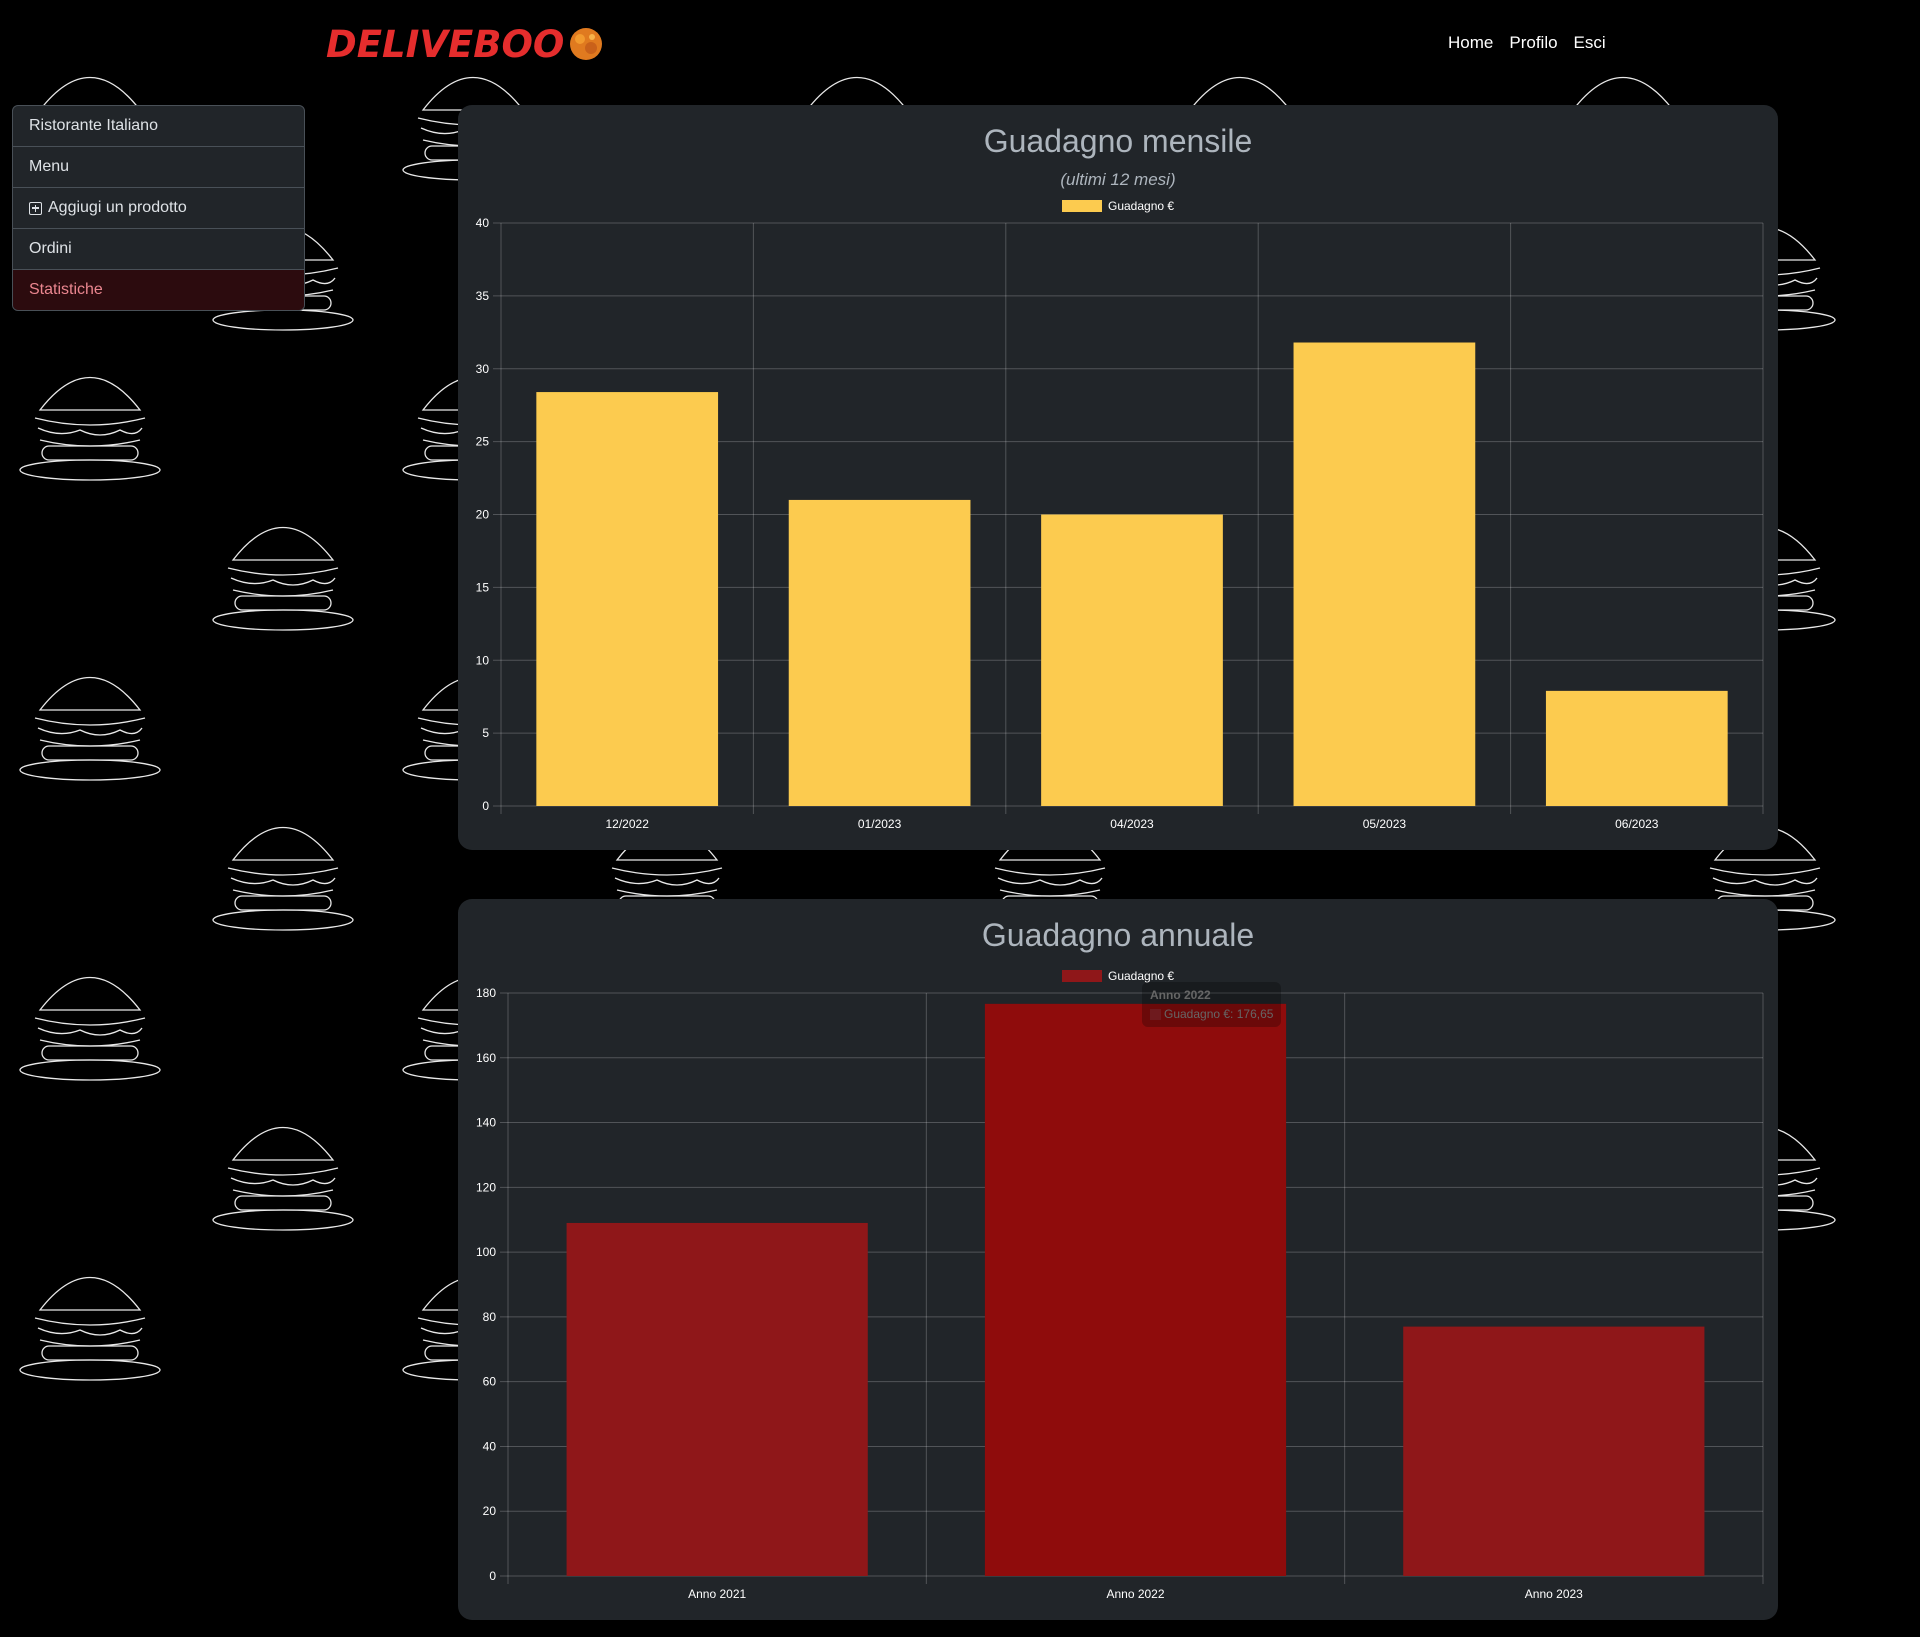 Image resolution: width=1920 pixels, height=1637 pixels. Describe the element at coordinates (1589, 42) in the screenshot. I see `nav-logout-link: Esci` at that location.